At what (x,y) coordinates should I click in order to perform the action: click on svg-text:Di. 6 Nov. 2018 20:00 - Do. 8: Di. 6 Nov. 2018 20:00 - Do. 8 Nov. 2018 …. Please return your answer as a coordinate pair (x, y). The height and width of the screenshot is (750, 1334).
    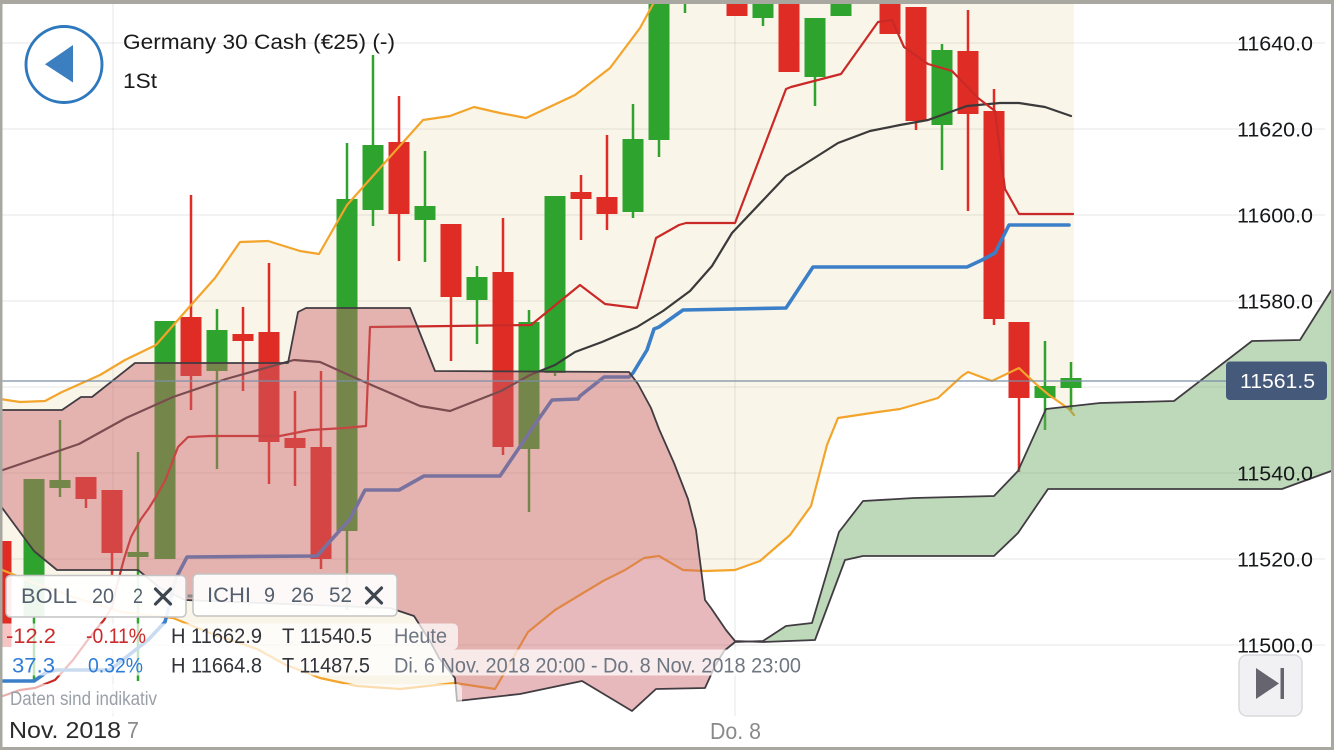
    Looking at the image, I should click on (597, 666).